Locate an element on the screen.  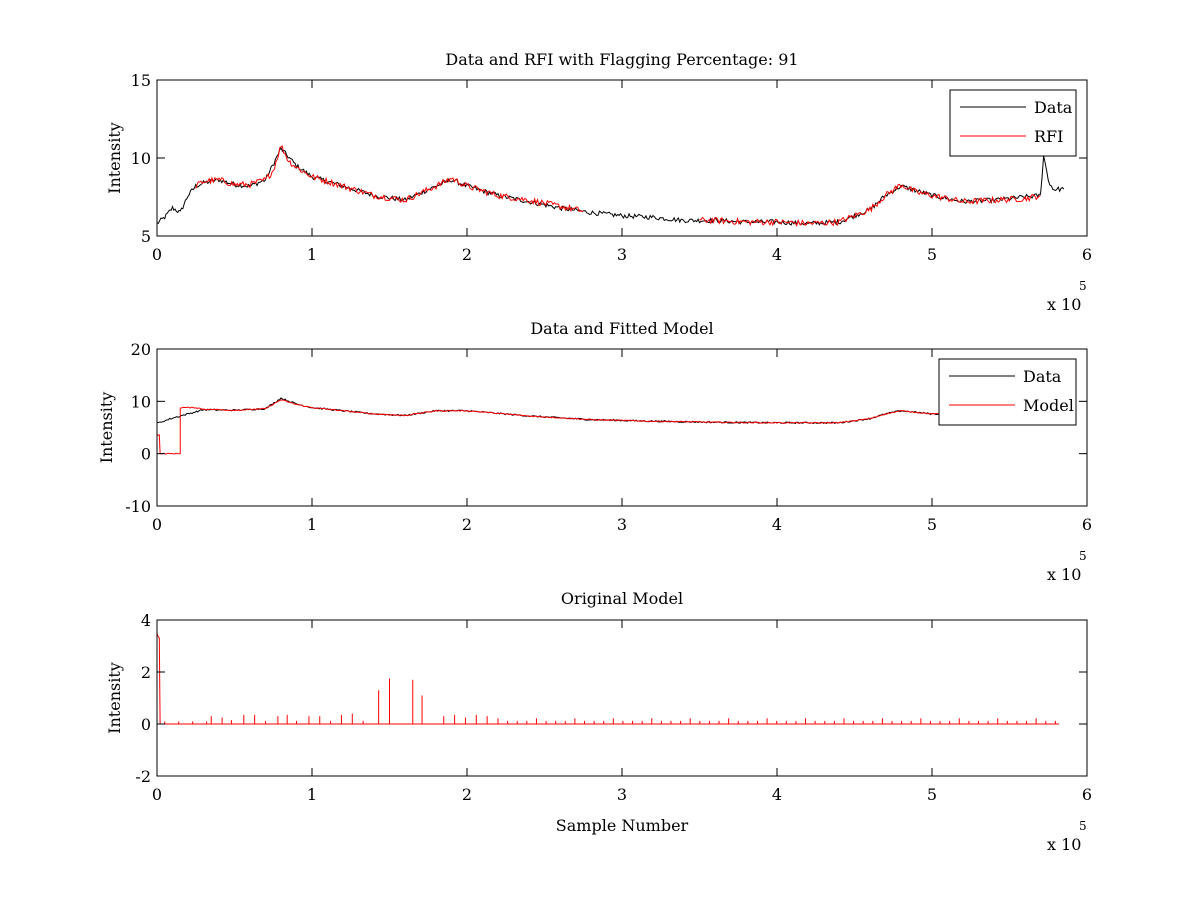
y-tick-label: -10 is located at coordinates (138, 506).